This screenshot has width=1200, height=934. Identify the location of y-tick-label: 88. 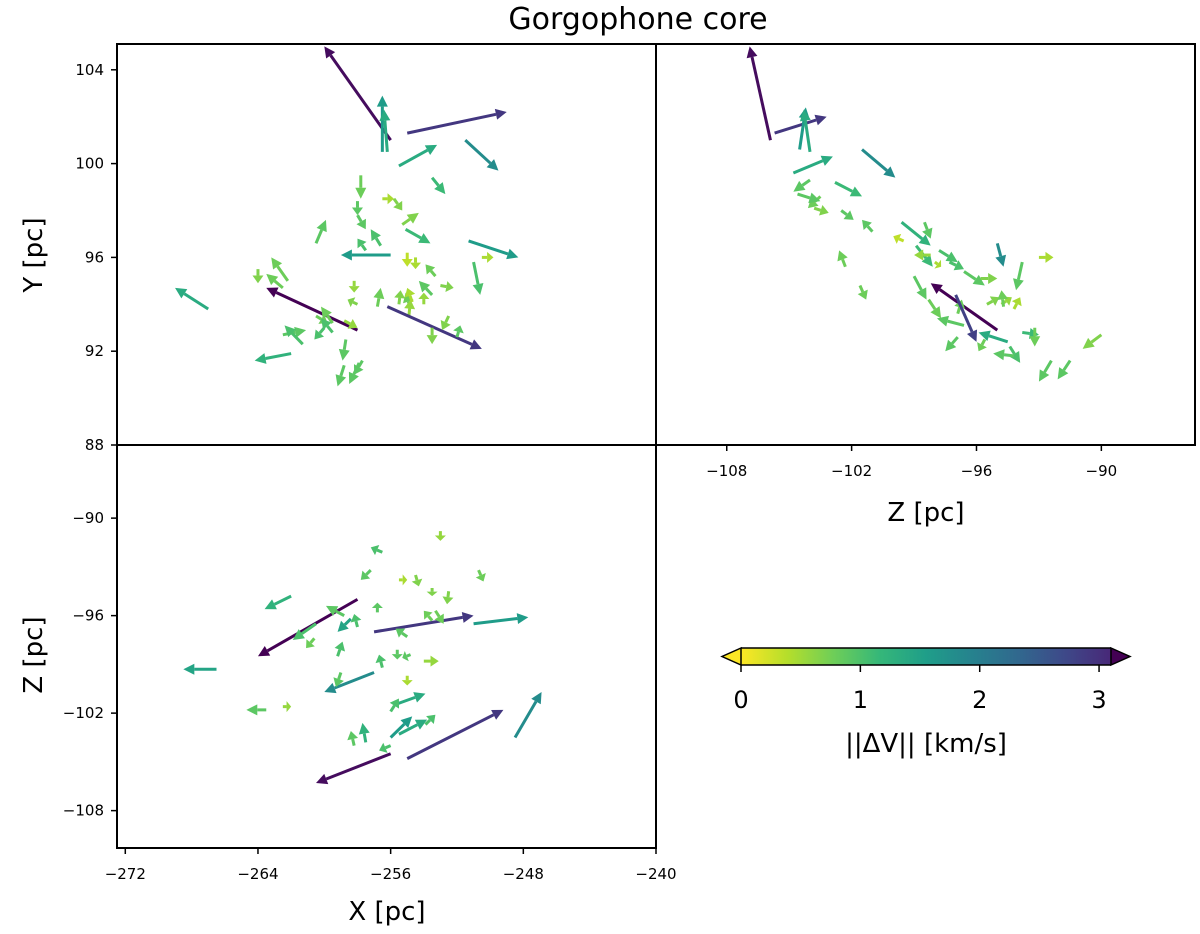
(94, 445).